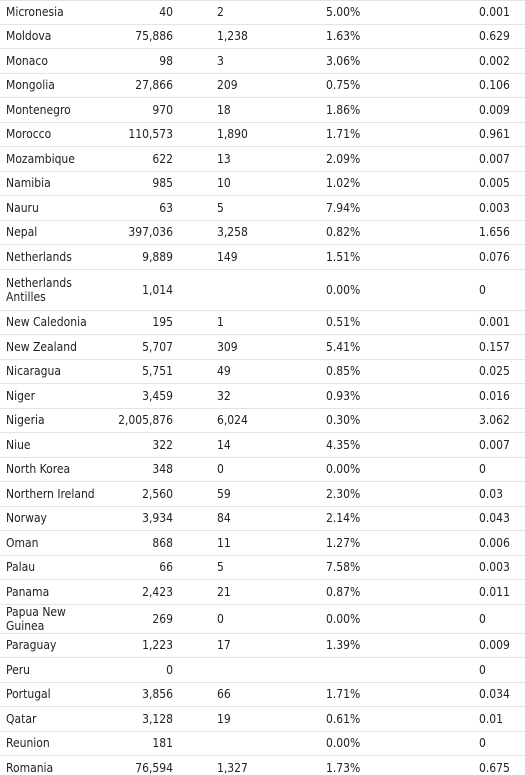  Describe the element at coordinates (332, 670) in the screenshot. I see `rate-cell` at that location.